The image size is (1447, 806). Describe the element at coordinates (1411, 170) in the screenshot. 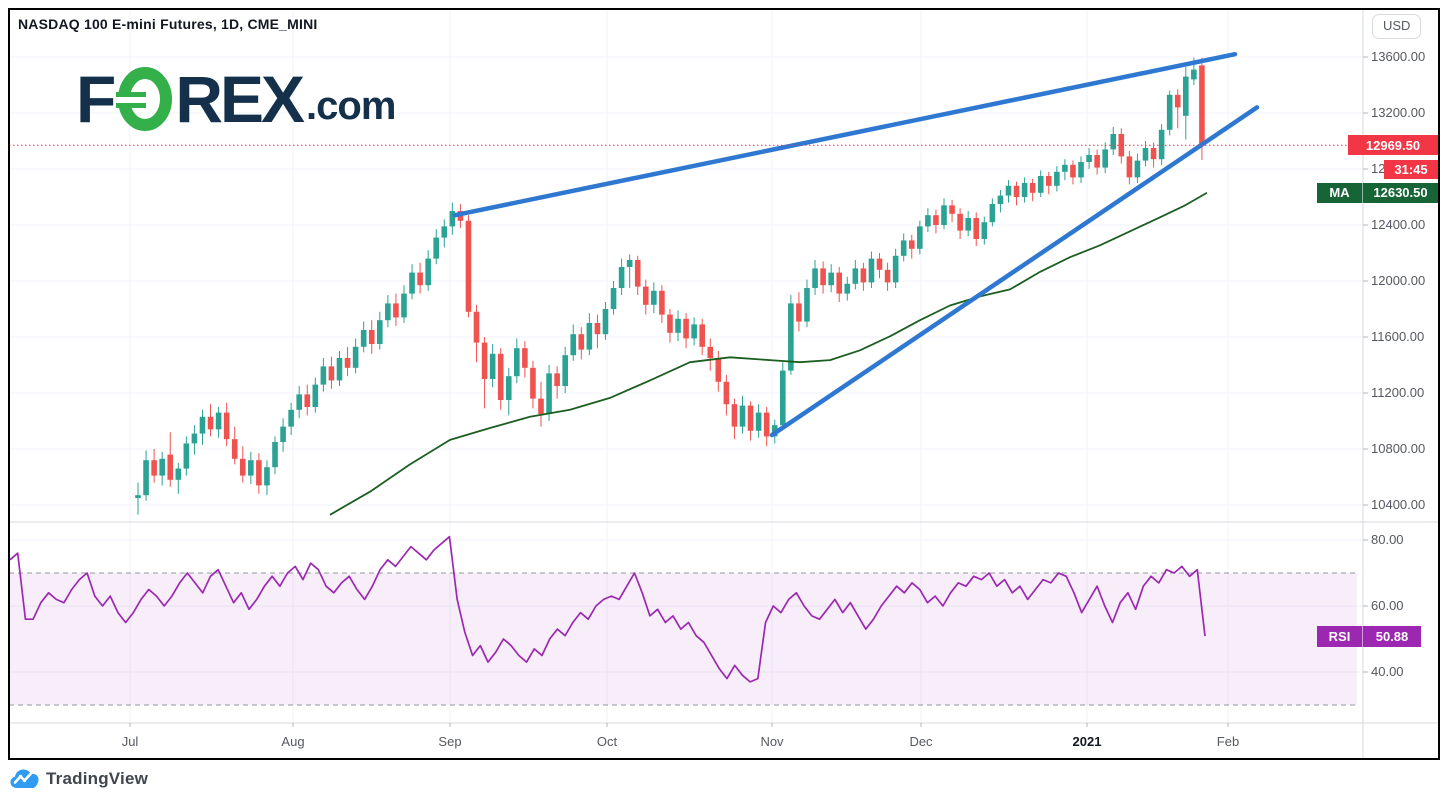

I see `bar-countdown-badge: 31:45` at that location.